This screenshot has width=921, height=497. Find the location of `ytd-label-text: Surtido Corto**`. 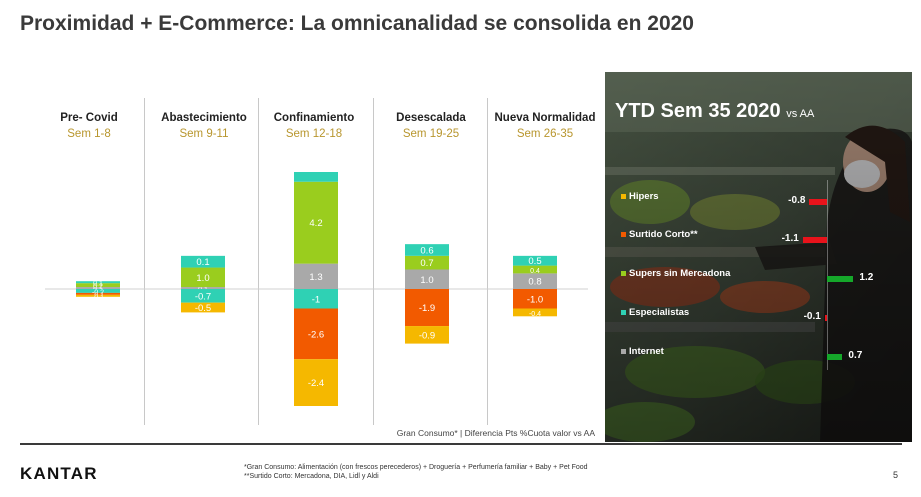

ytd-label-text: Surtido Corto** is located at coordinates (663, 234).